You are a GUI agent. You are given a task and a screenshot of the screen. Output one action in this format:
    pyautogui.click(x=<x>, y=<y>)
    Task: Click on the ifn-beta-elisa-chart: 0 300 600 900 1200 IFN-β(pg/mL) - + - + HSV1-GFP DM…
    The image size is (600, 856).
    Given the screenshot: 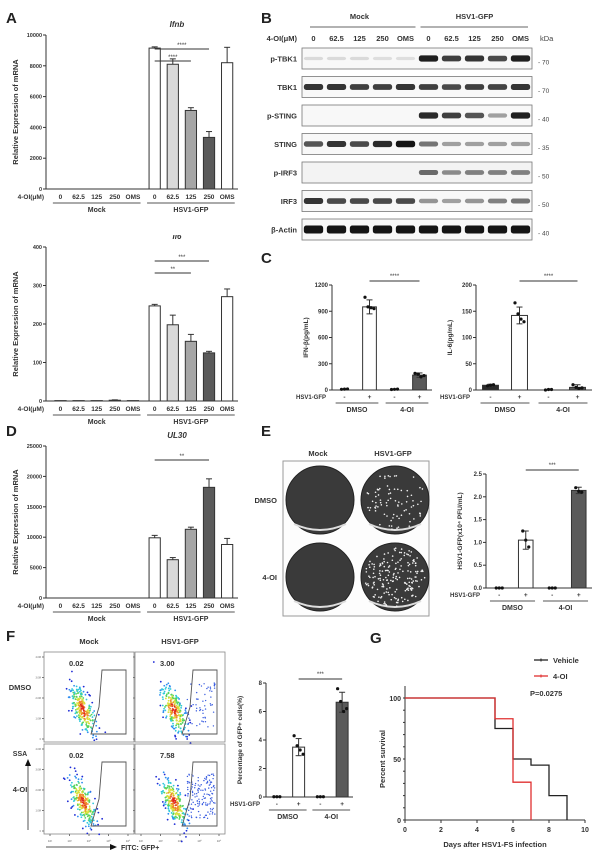 What is the action you would take?
    pyautogui.click(x=364, y=344)
    